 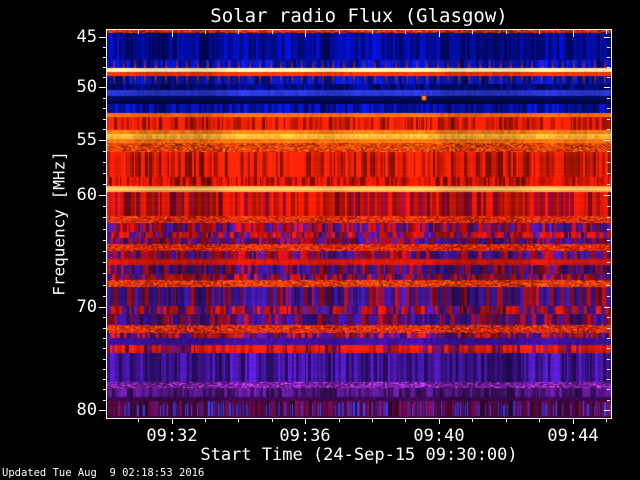 What do you see at coordinates (439, 436) in the screenshot?
I see `x-tick-label: 09:40` at bounding box center [439, 436].